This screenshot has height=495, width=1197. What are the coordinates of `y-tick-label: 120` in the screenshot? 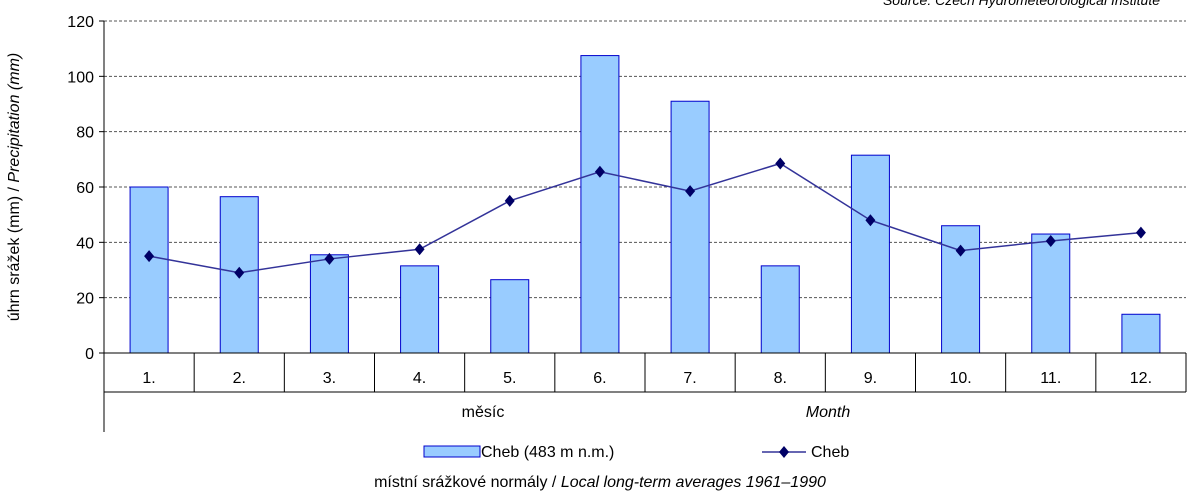 It's located at (80, 22).